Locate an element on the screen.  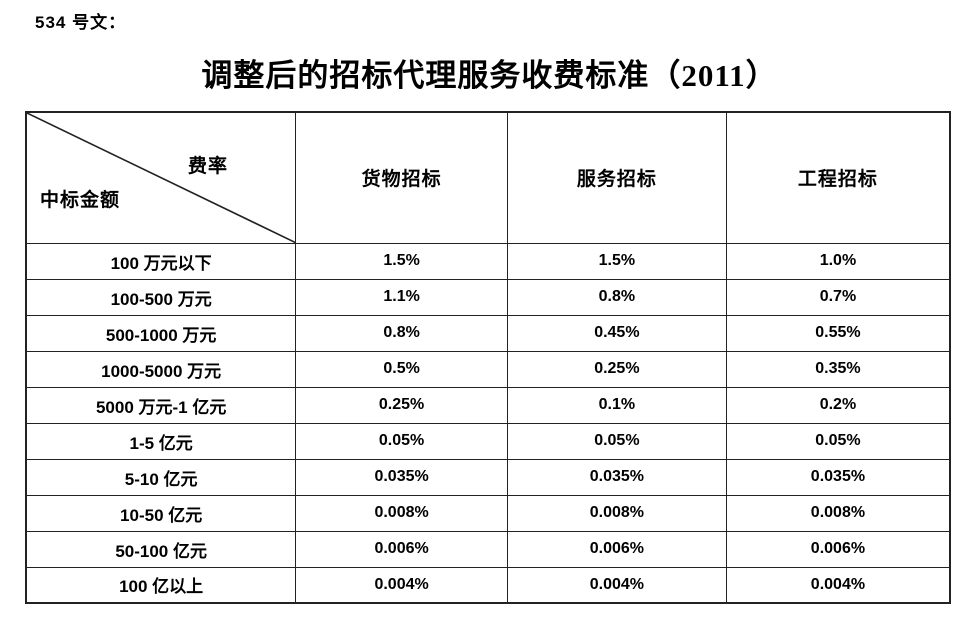
goods-rate-cell: 0.25% is located at coordinates (401, 405).